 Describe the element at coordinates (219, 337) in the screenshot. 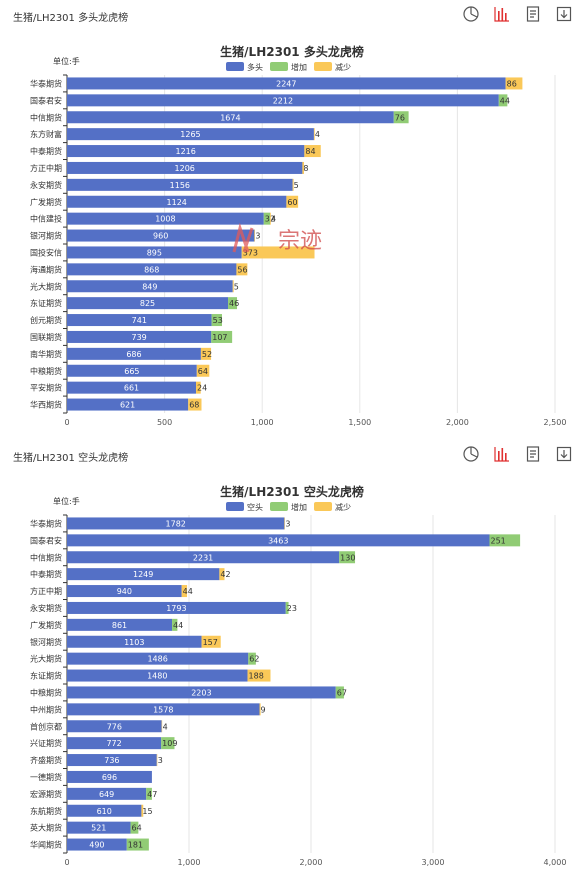

I see `bar-value-label: 107` at that location.